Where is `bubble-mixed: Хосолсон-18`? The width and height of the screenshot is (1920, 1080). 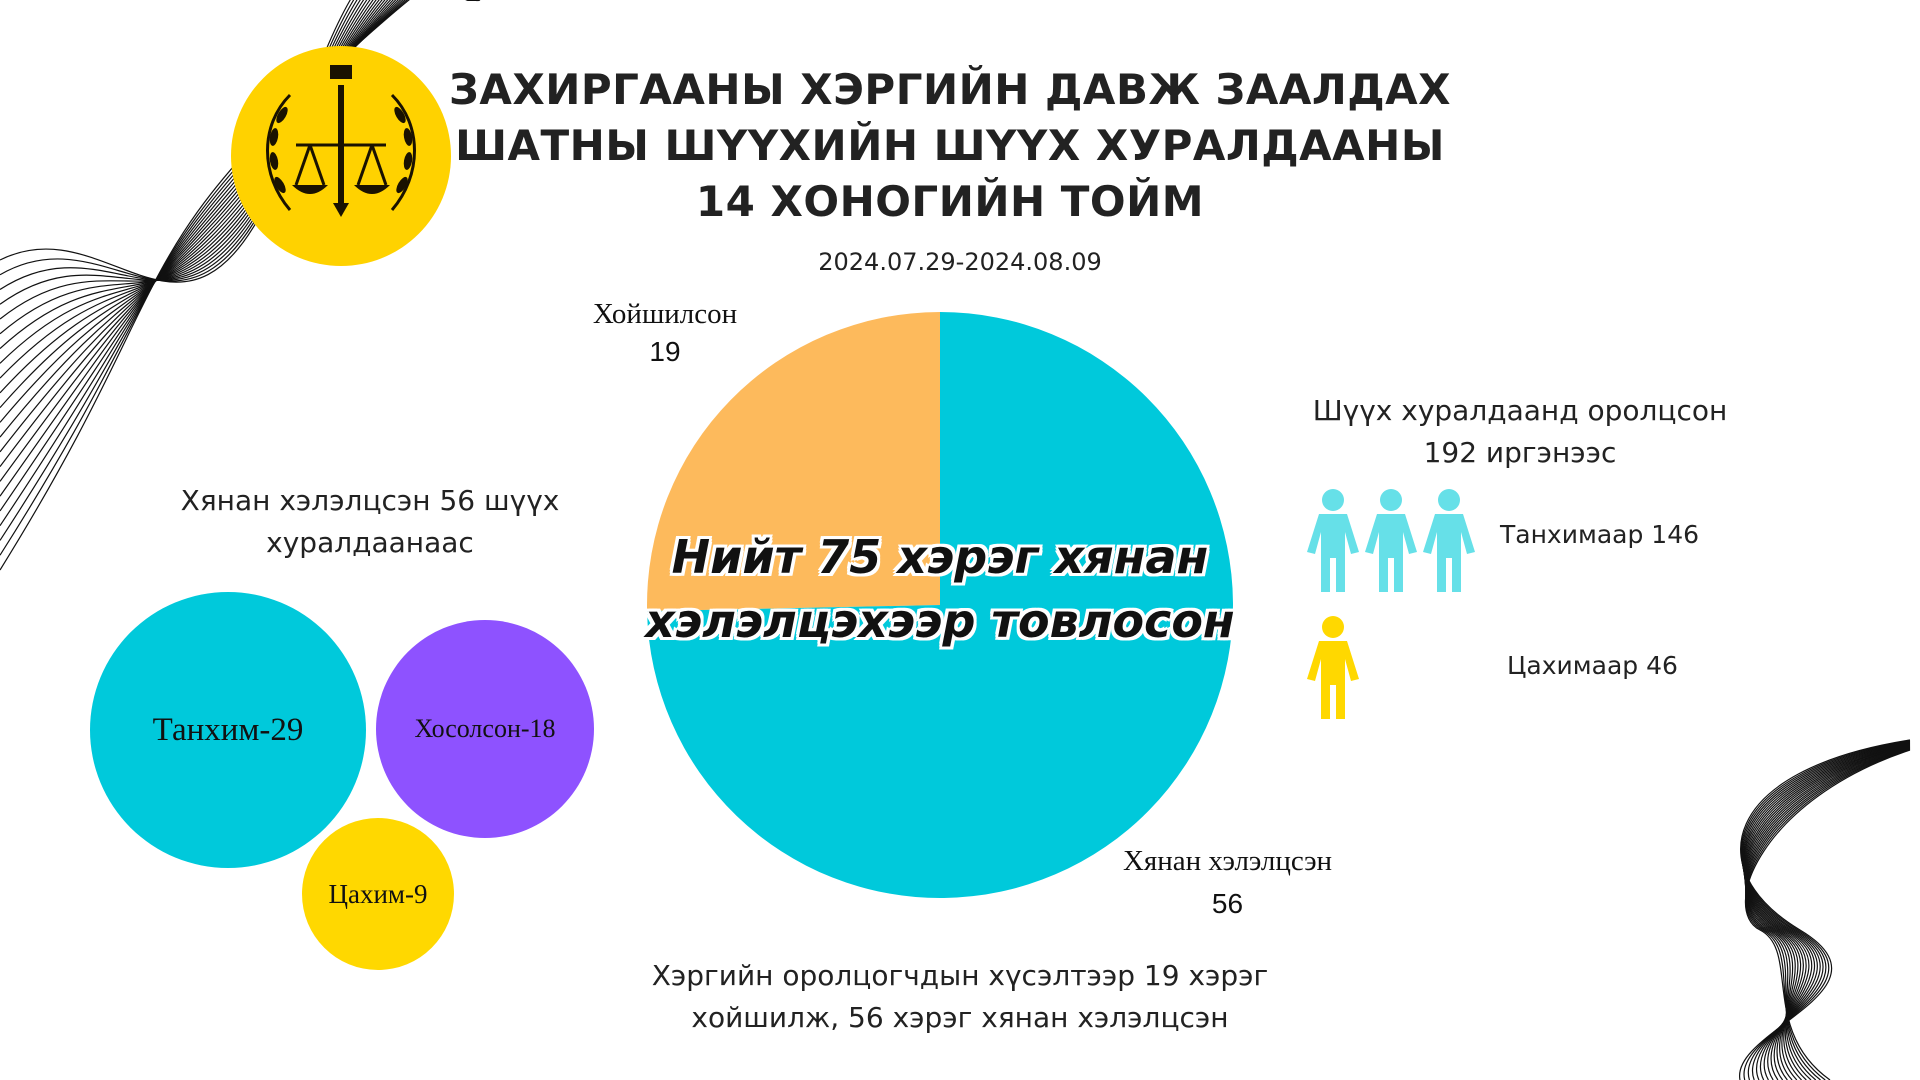
bubble-mixed: Хосолсон-18 is located at coordinates (485, 729).